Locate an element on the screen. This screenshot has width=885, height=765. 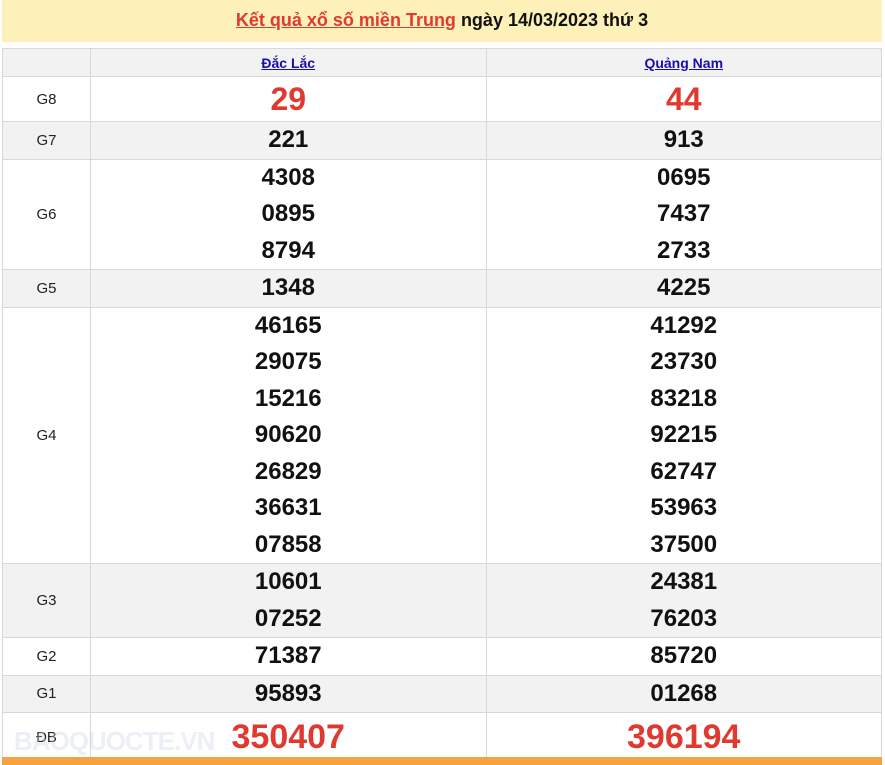
header-empty is located at coordinates (46, 62).